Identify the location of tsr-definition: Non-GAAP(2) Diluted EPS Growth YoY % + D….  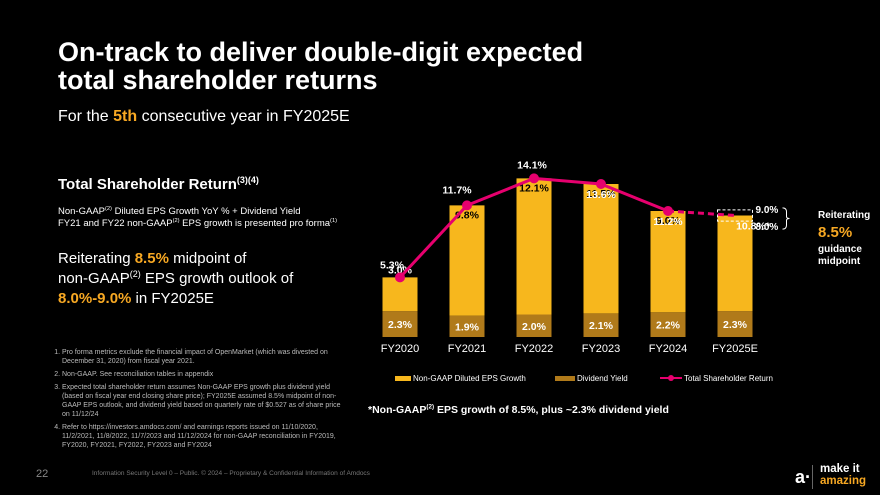
(197, 218).